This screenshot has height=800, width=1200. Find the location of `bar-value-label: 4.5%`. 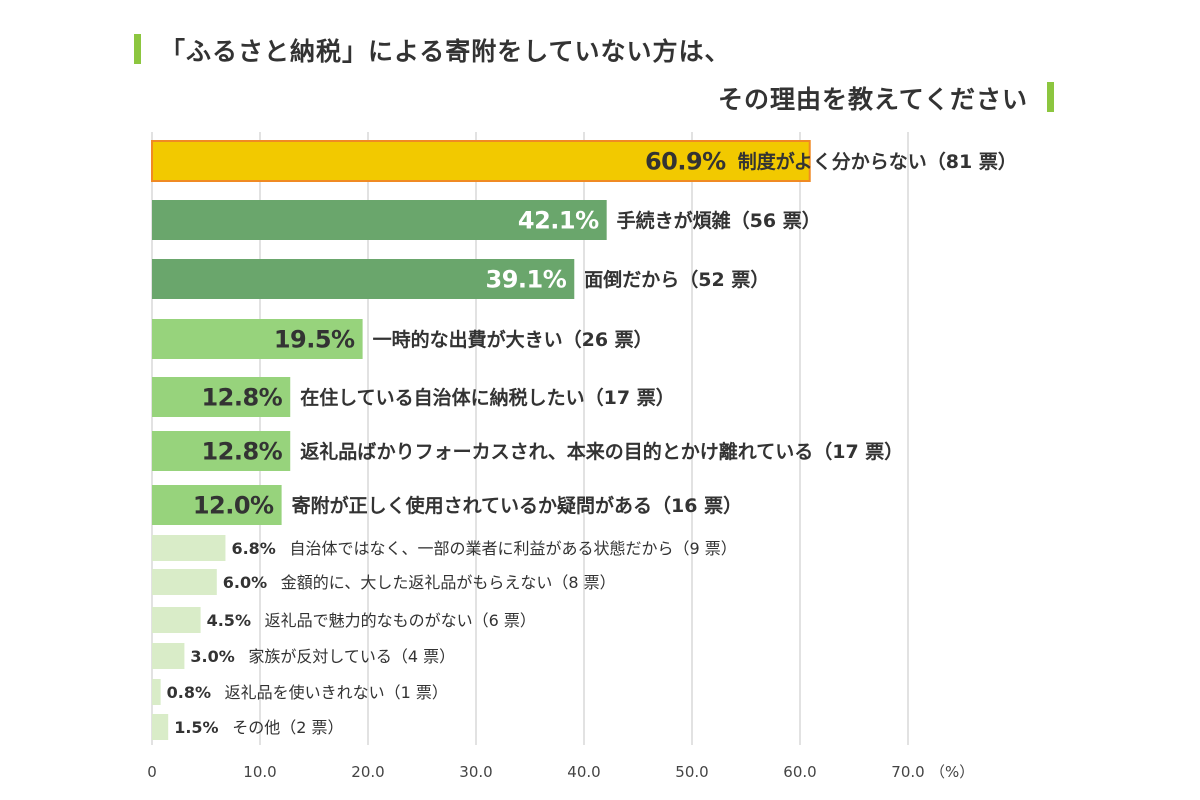

bar-value-label: 4.5% is located at coordinates (229, 620).